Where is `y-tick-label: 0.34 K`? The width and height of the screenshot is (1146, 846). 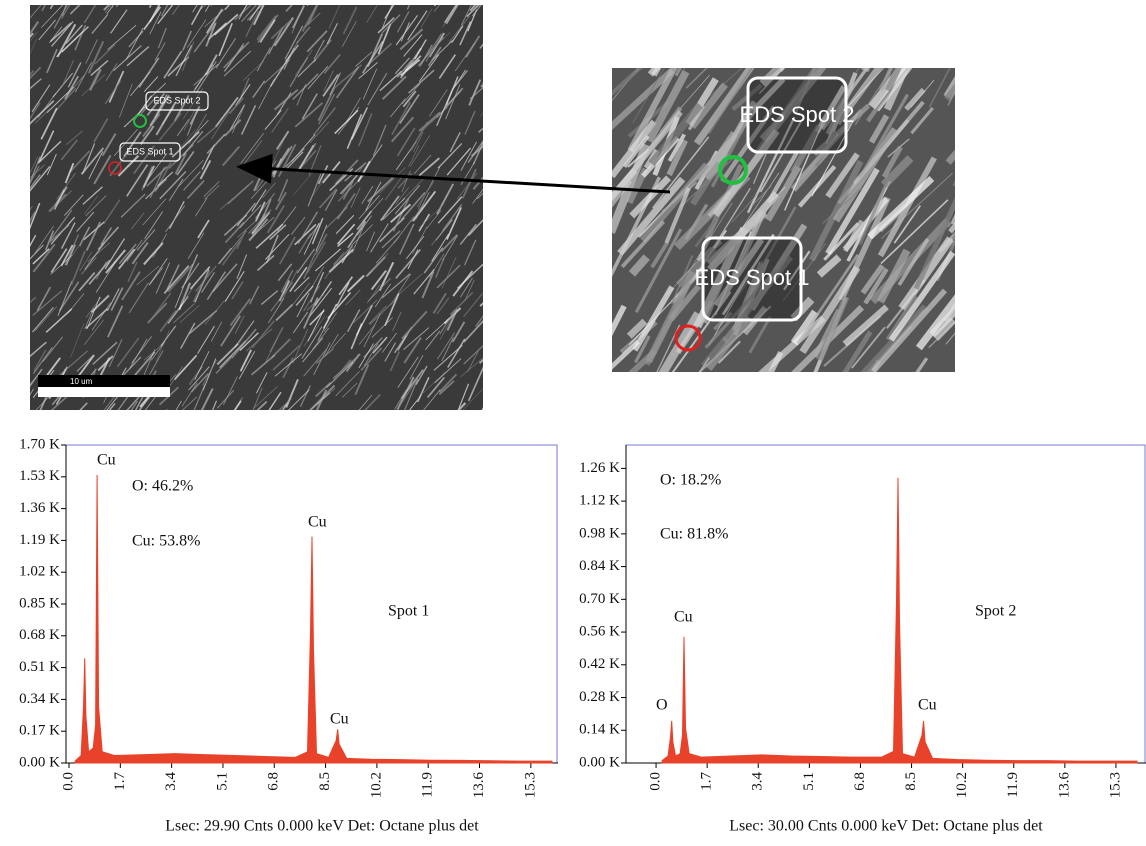 y-tick-label: 0.34 K is located at coordinates (39, 699).